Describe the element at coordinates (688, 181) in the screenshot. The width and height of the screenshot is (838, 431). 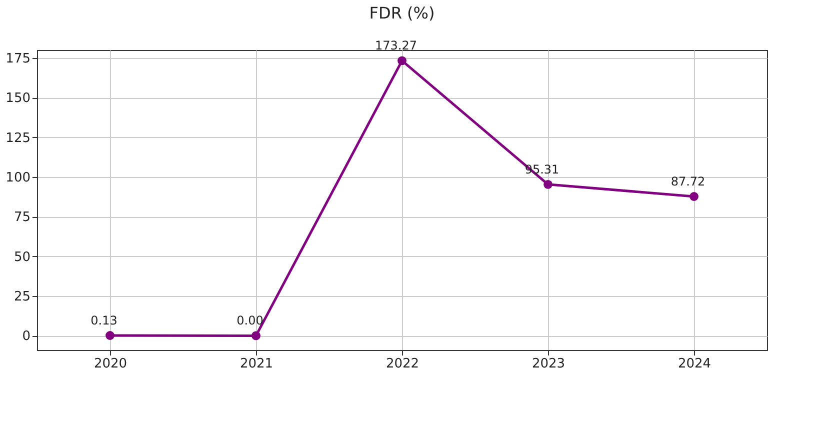
I see `data-label: 87.72` at that location.